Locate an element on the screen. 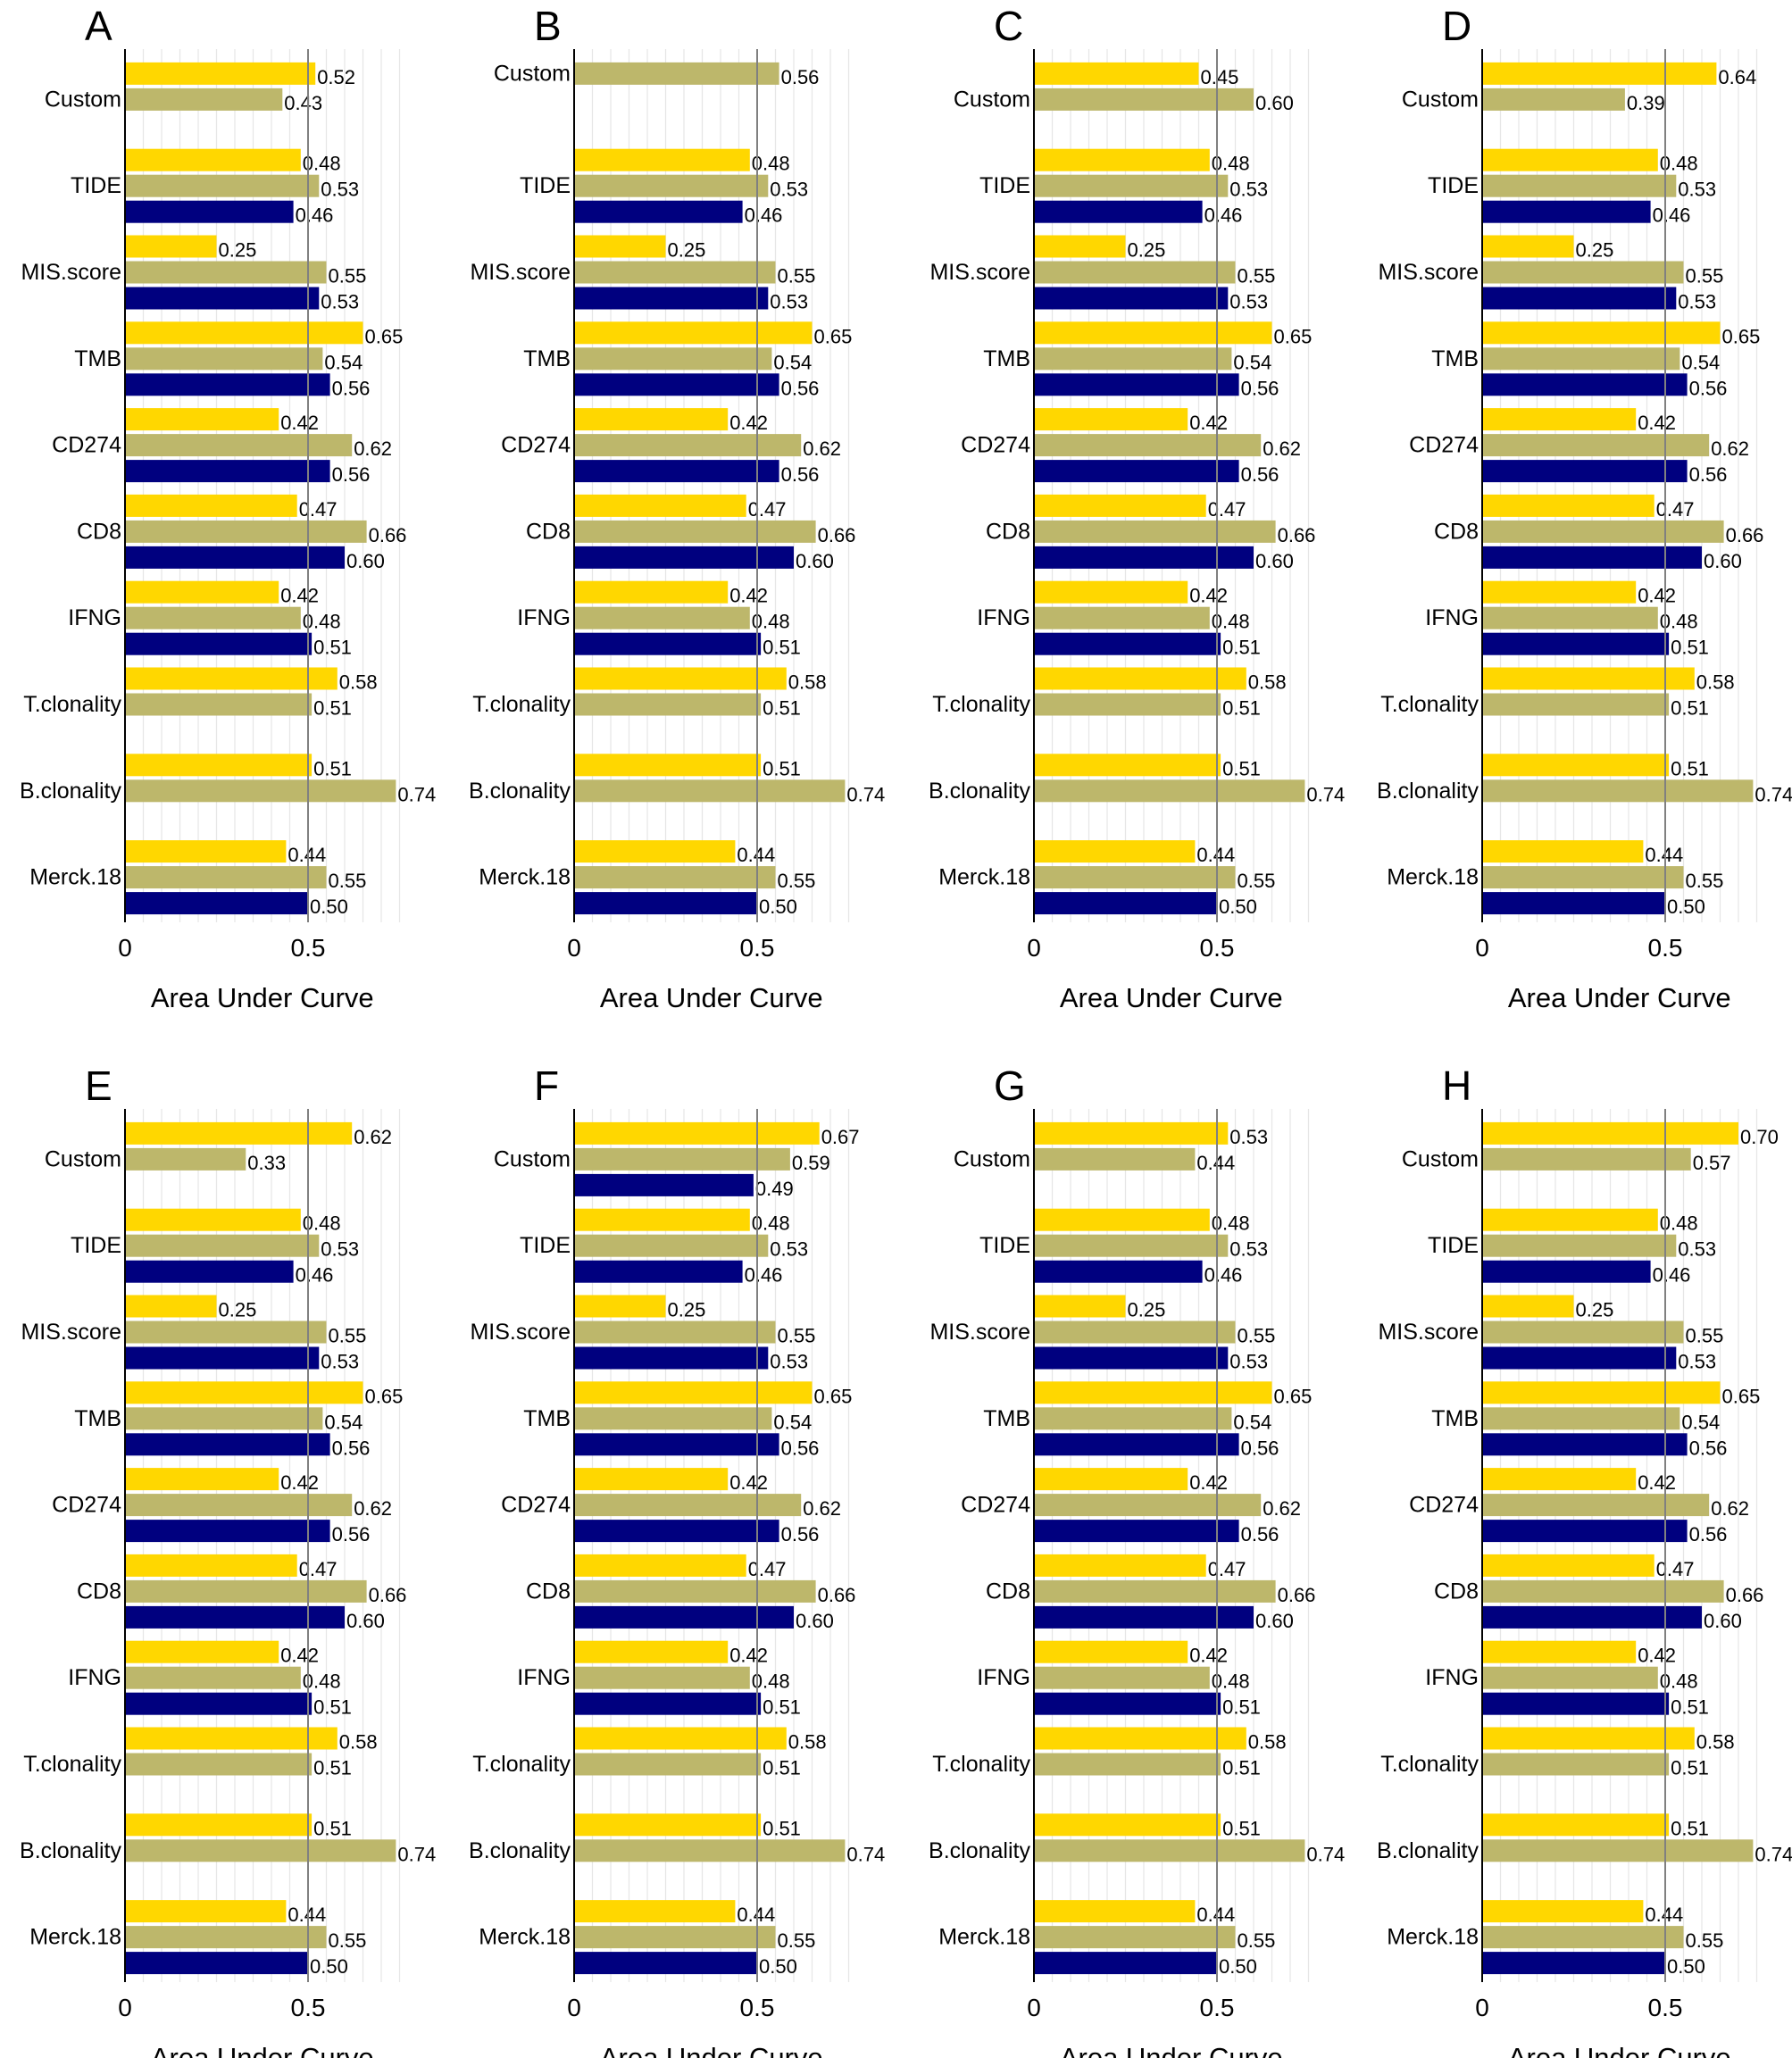 Image resolution: width=1792 pixels, height=2058 pixels. category-label: Merck.18 is located at coordinates (75, 1938).